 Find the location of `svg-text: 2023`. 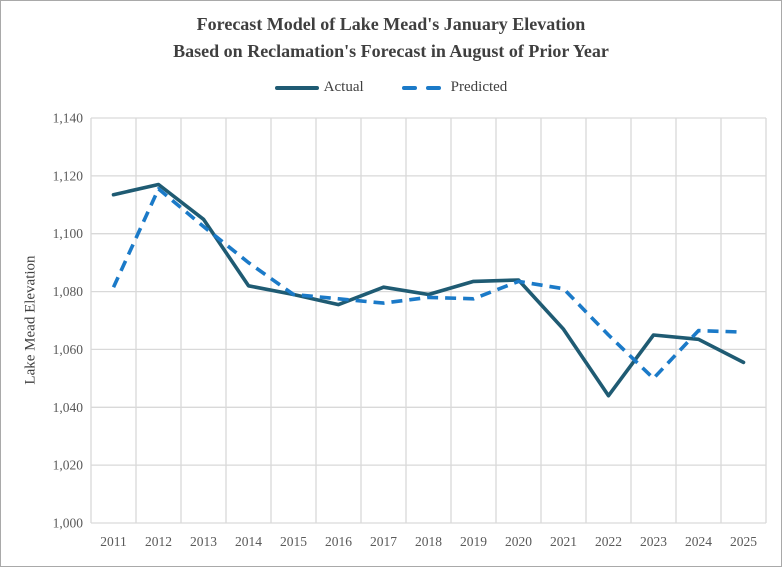

svg-text: 2023 is located at coordinates (653, 541).